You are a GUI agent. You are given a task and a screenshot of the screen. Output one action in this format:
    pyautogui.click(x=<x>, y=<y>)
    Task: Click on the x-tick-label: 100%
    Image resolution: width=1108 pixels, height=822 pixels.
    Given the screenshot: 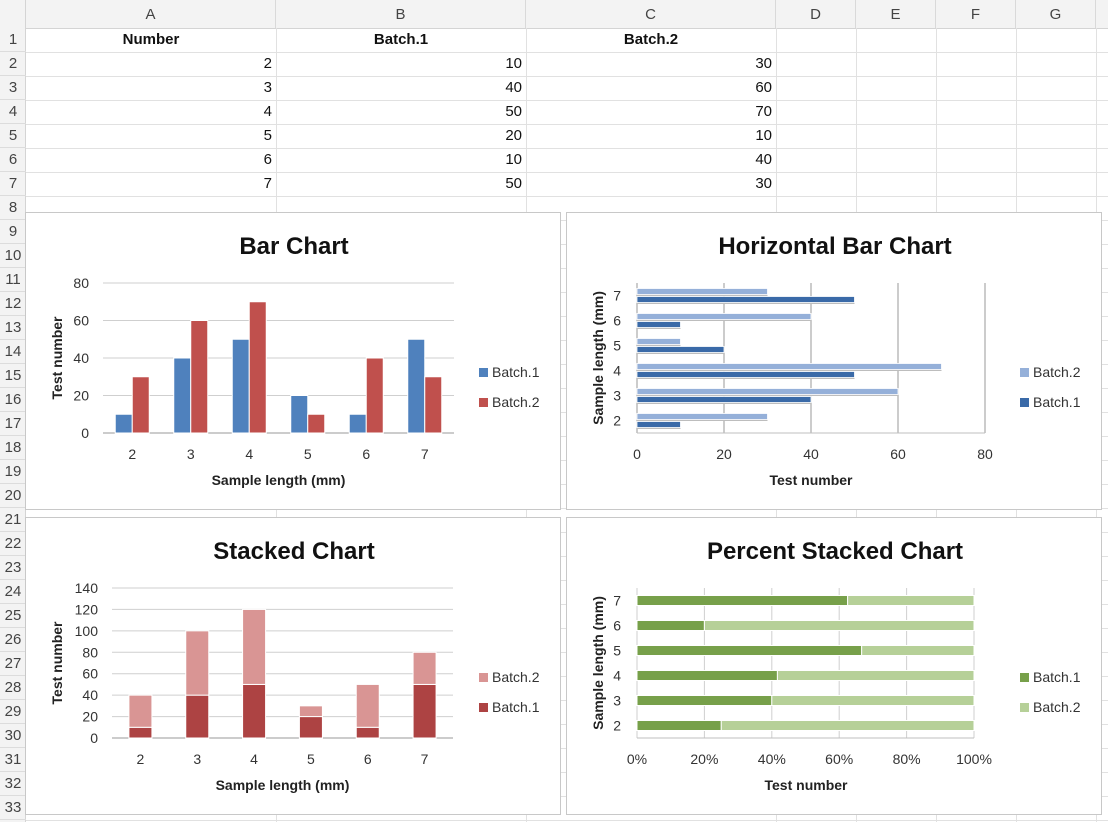 What is the action you would take?
    pyautogui.click(x=974, y=759)
    